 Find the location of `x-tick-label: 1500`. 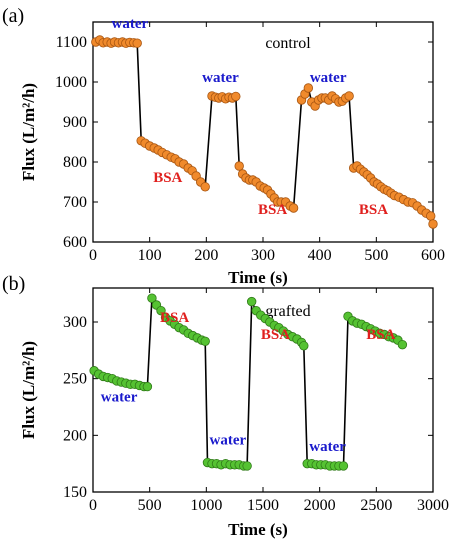

x-tick-label: 1500 is located at coordinates (263, 505).